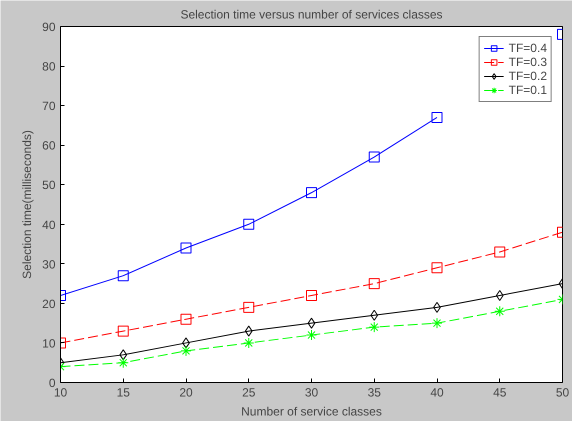  I want to click on x-tick-label: 50, so click(563, 393).